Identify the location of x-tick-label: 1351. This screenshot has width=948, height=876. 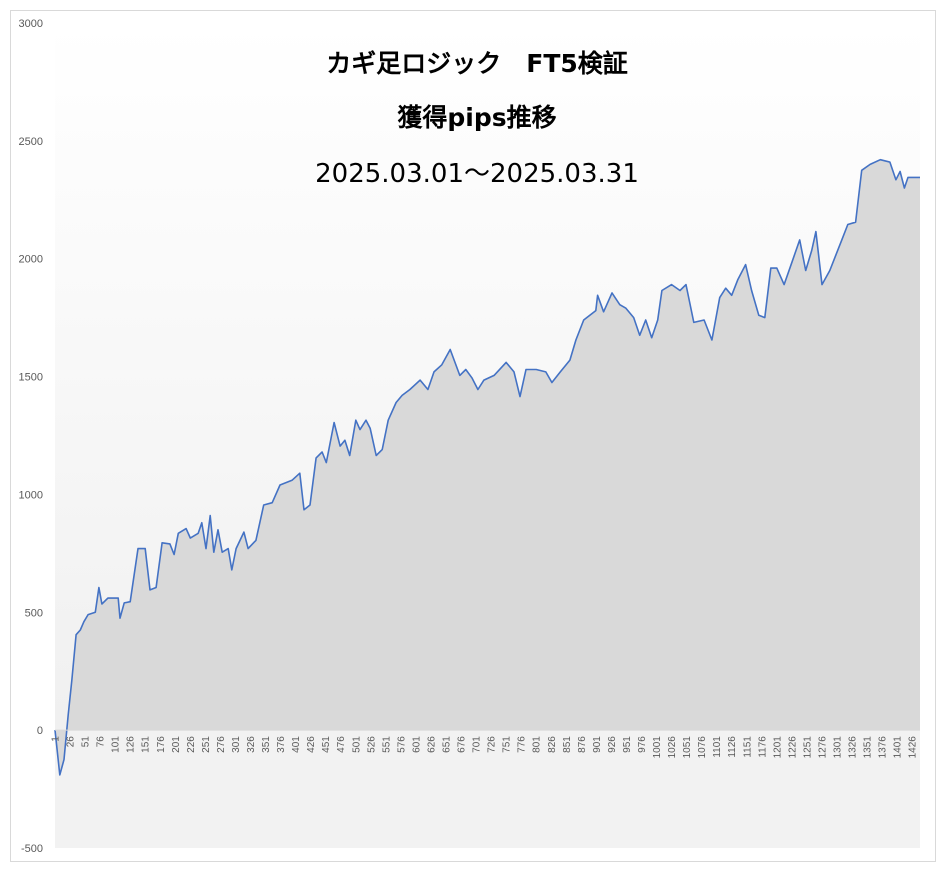
(868, 747).